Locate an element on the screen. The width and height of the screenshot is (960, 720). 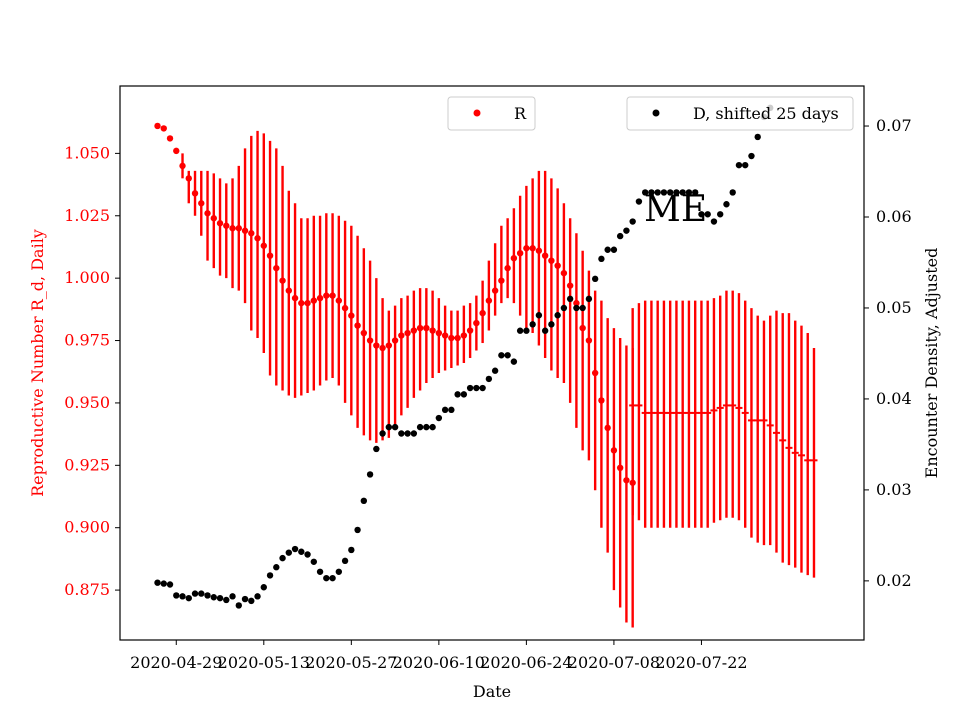
left-y-tick-label: 0.900 is located at coordinates (87, 527).